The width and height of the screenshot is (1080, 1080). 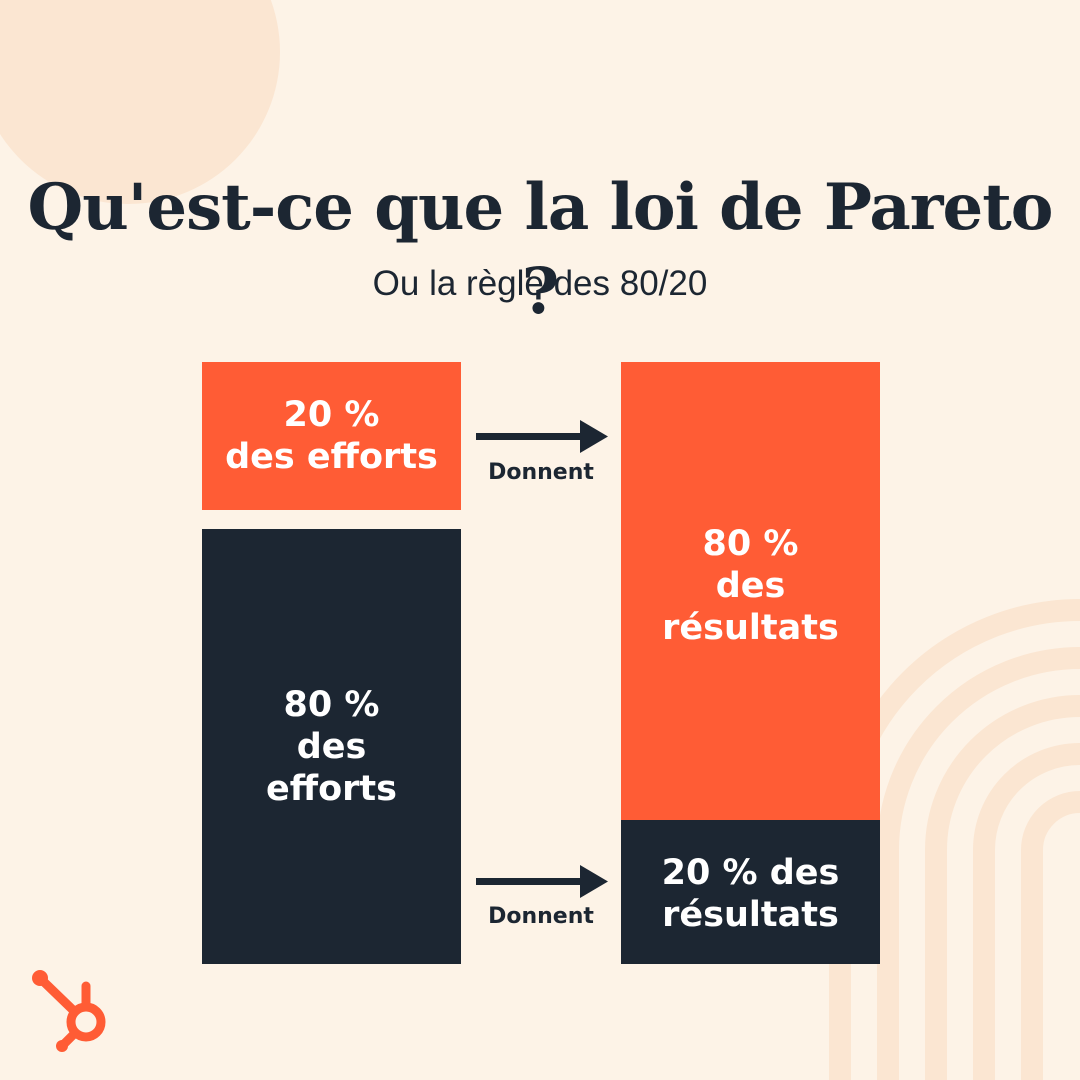 What do you see at coordinates (750, 628) in the screenshot?
I see `results-80-text-line2: résultats` at bounding box center [750, 628].